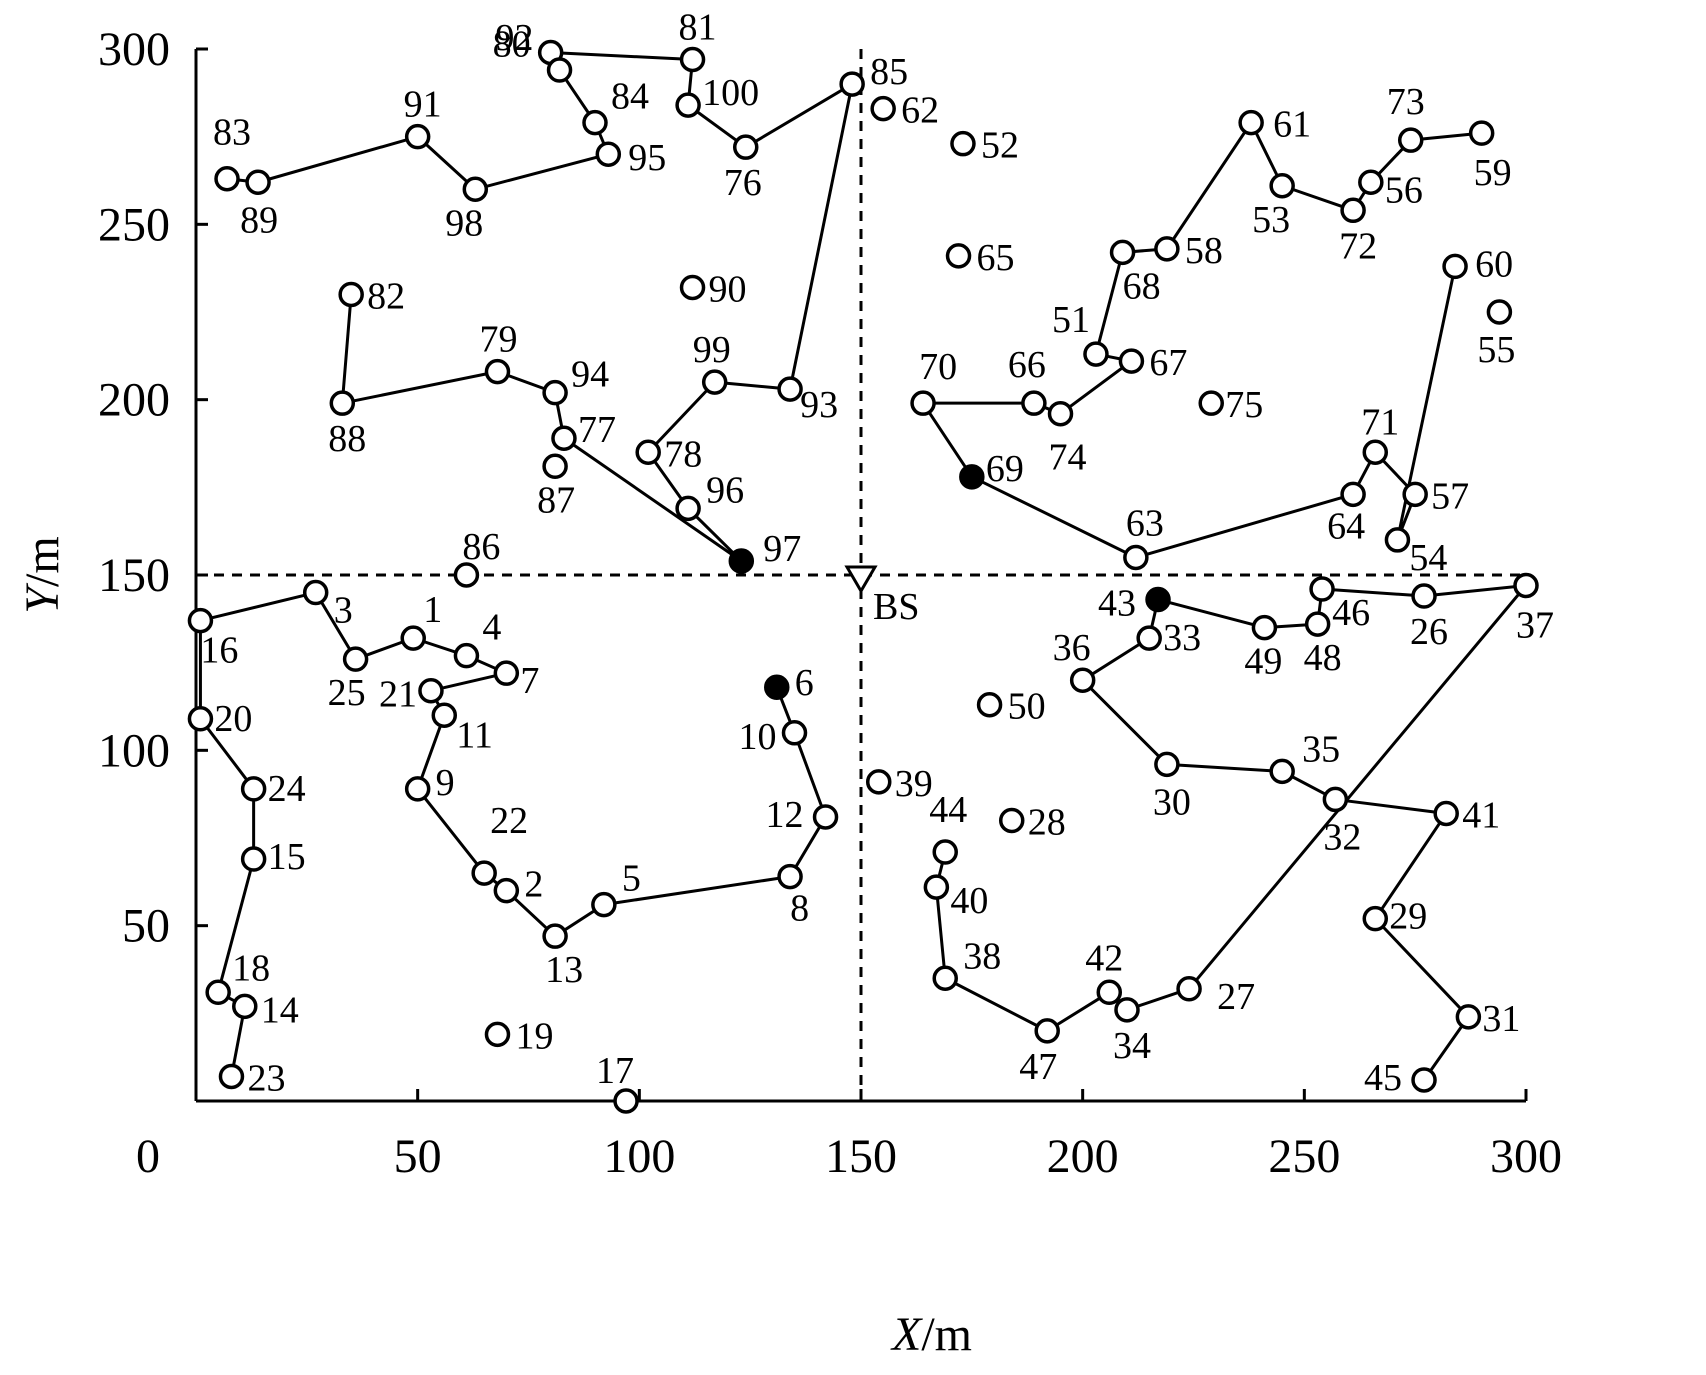 The height and width of the screenshot is (1375, 1706). What do you see at coordinates (1172, 802) in the screenshot?
I see `node-label: 30` at bounding box center [1172, 802].